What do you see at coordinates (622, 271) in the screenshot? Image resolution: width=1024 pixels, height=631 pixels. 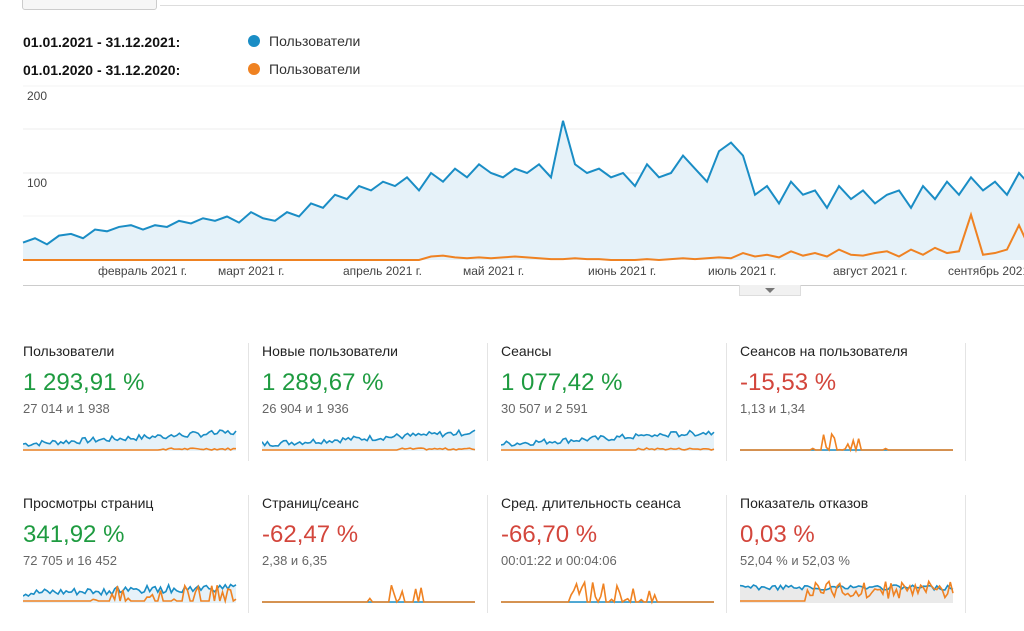 I see `x-tick-label: июнь 2021 г.` at bounding box center [622, 271].